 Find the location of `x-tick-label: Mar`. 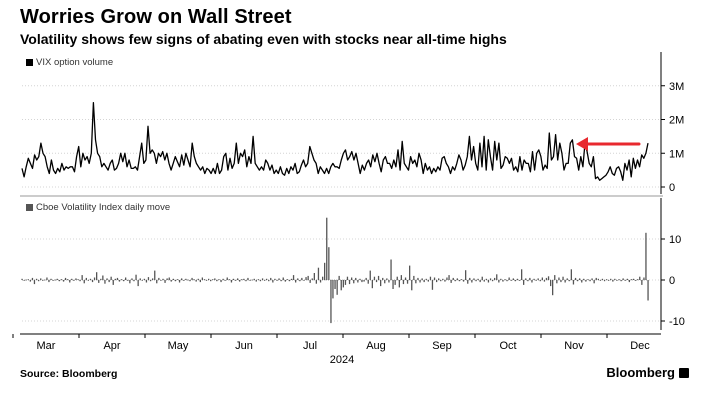

x-tick-label: Mar is located at coordinates (46, 346).